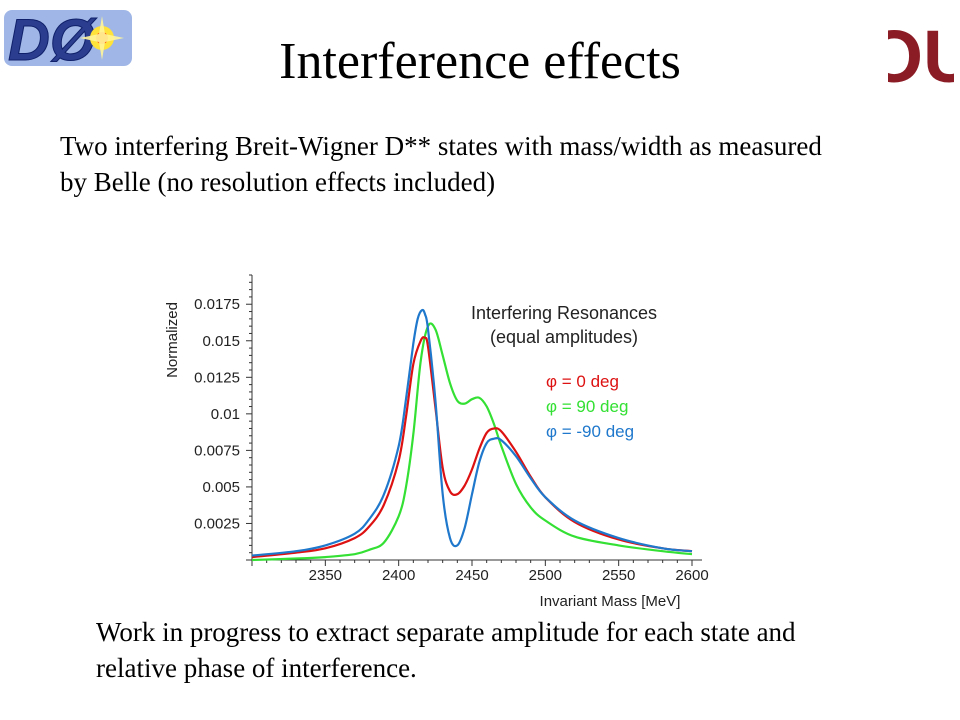  What do you see at coordinates (582, 381) in the screenshot?
I see `legend-item-phi-0: φ = 0 deg` at bounding box center [582, 381].